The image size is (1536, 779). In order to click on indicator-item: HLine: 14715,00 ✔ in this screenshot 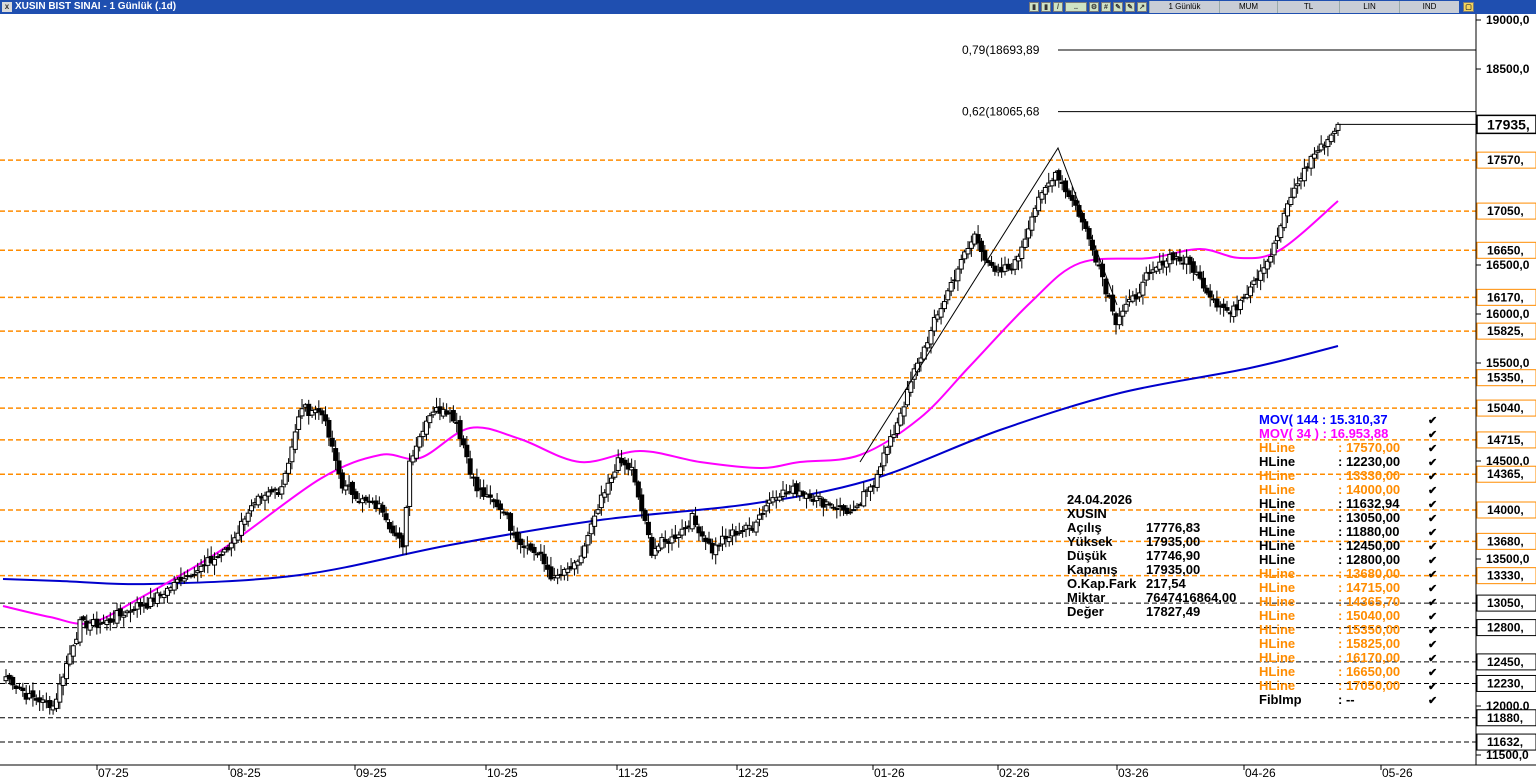, I will do `click(1348, 587)`.